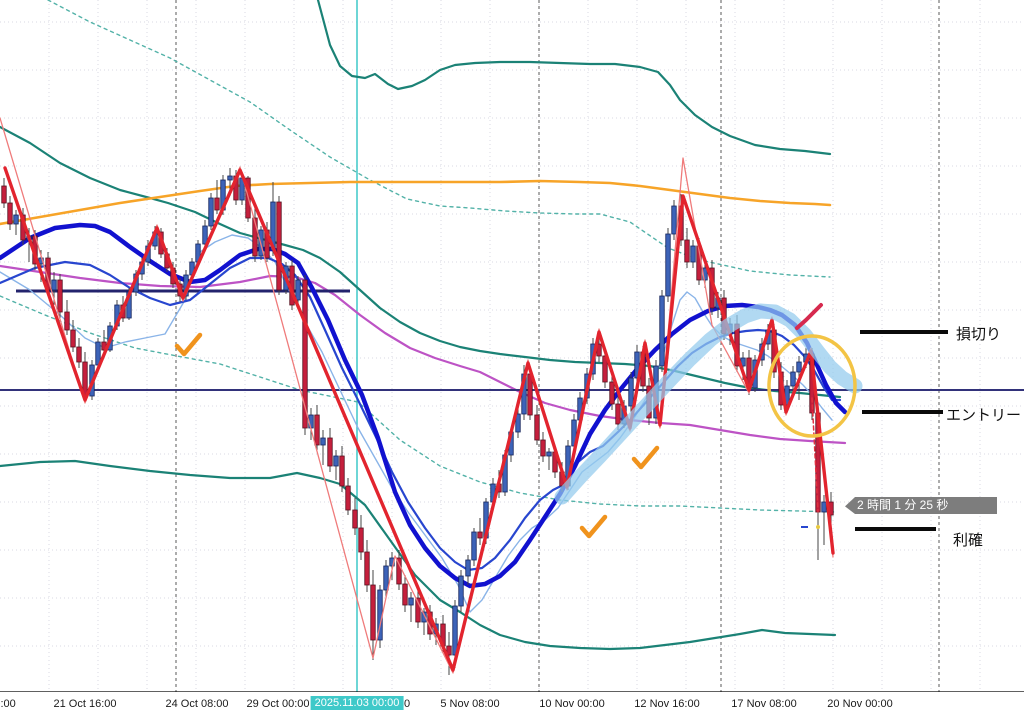  Describe the element at coordinates (984, 415) in the screenshot. I see `annotation-label-entry: エントリー` at that location.